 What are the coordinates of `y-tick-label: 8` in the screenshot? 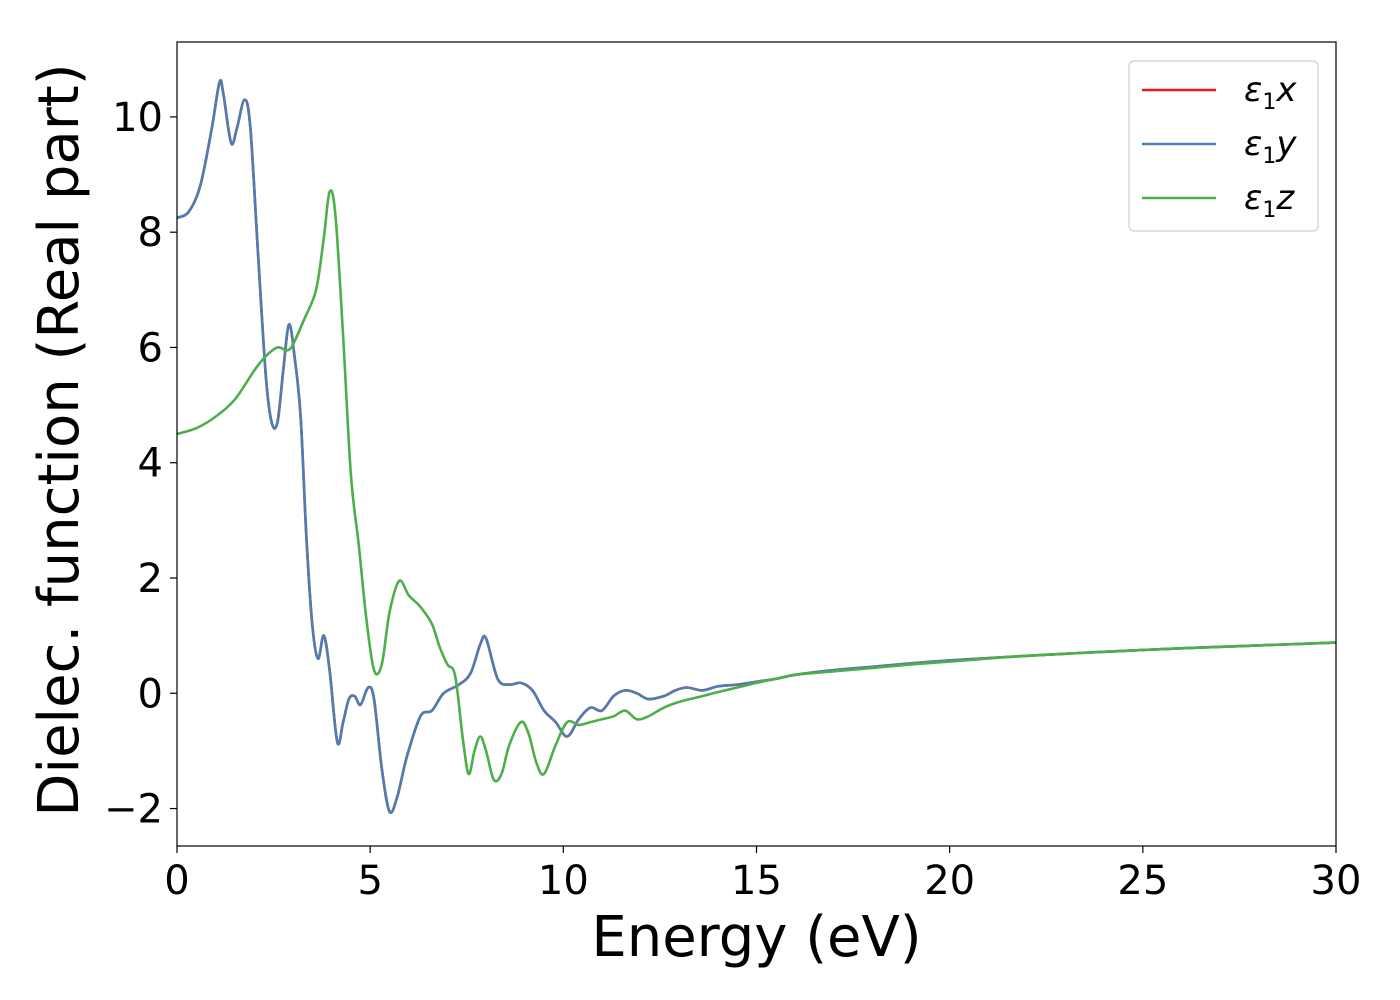 It's located at (150, 233).